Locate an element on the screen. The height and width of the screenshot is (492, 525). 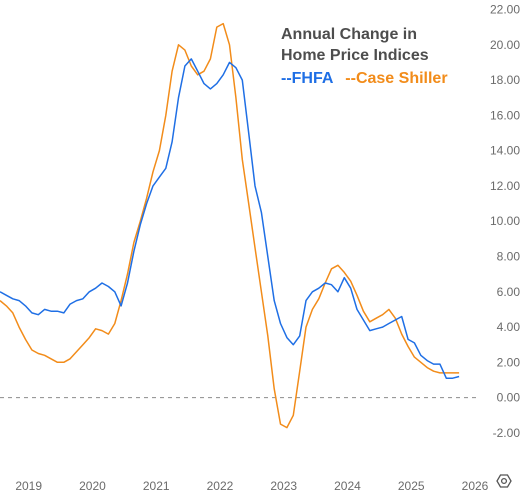
chart-title-line-1: Annual Change in is located at coordinates (349, 34).